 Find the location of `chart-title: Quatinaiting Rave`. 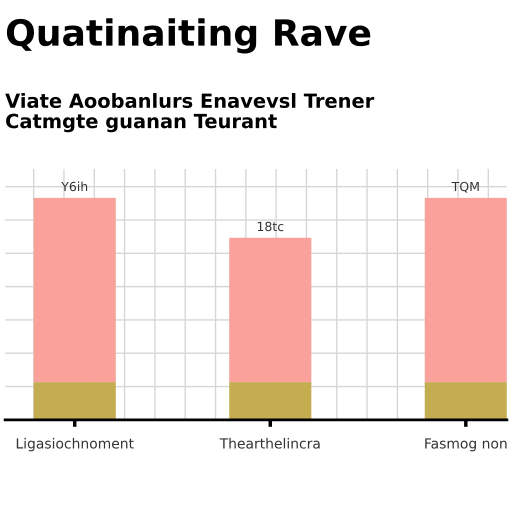

chart-title: Quatinaiting Rave is located at coordinates (188, 36).